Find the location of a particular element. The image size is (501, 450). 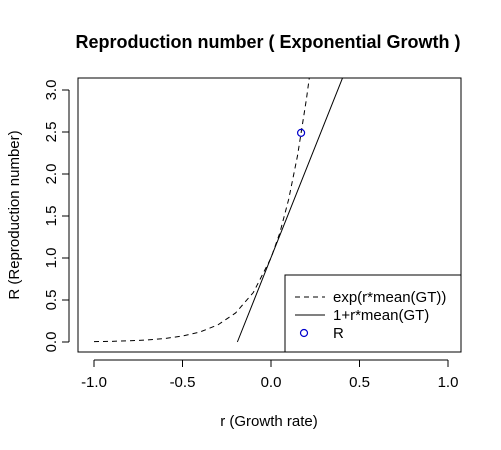

x-tick-label: -0.5 is located at coordinates (183, 382).